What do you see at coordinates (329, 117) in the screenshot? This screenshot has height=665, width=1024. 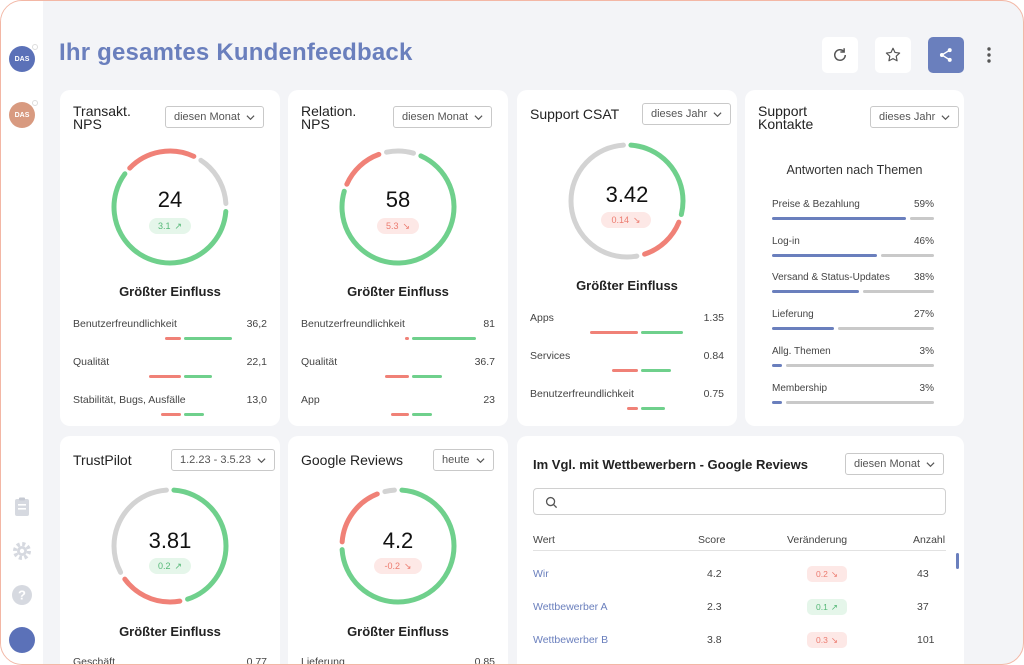 I see `card-title: Relation. NPS` at bounding box center [329, 117].